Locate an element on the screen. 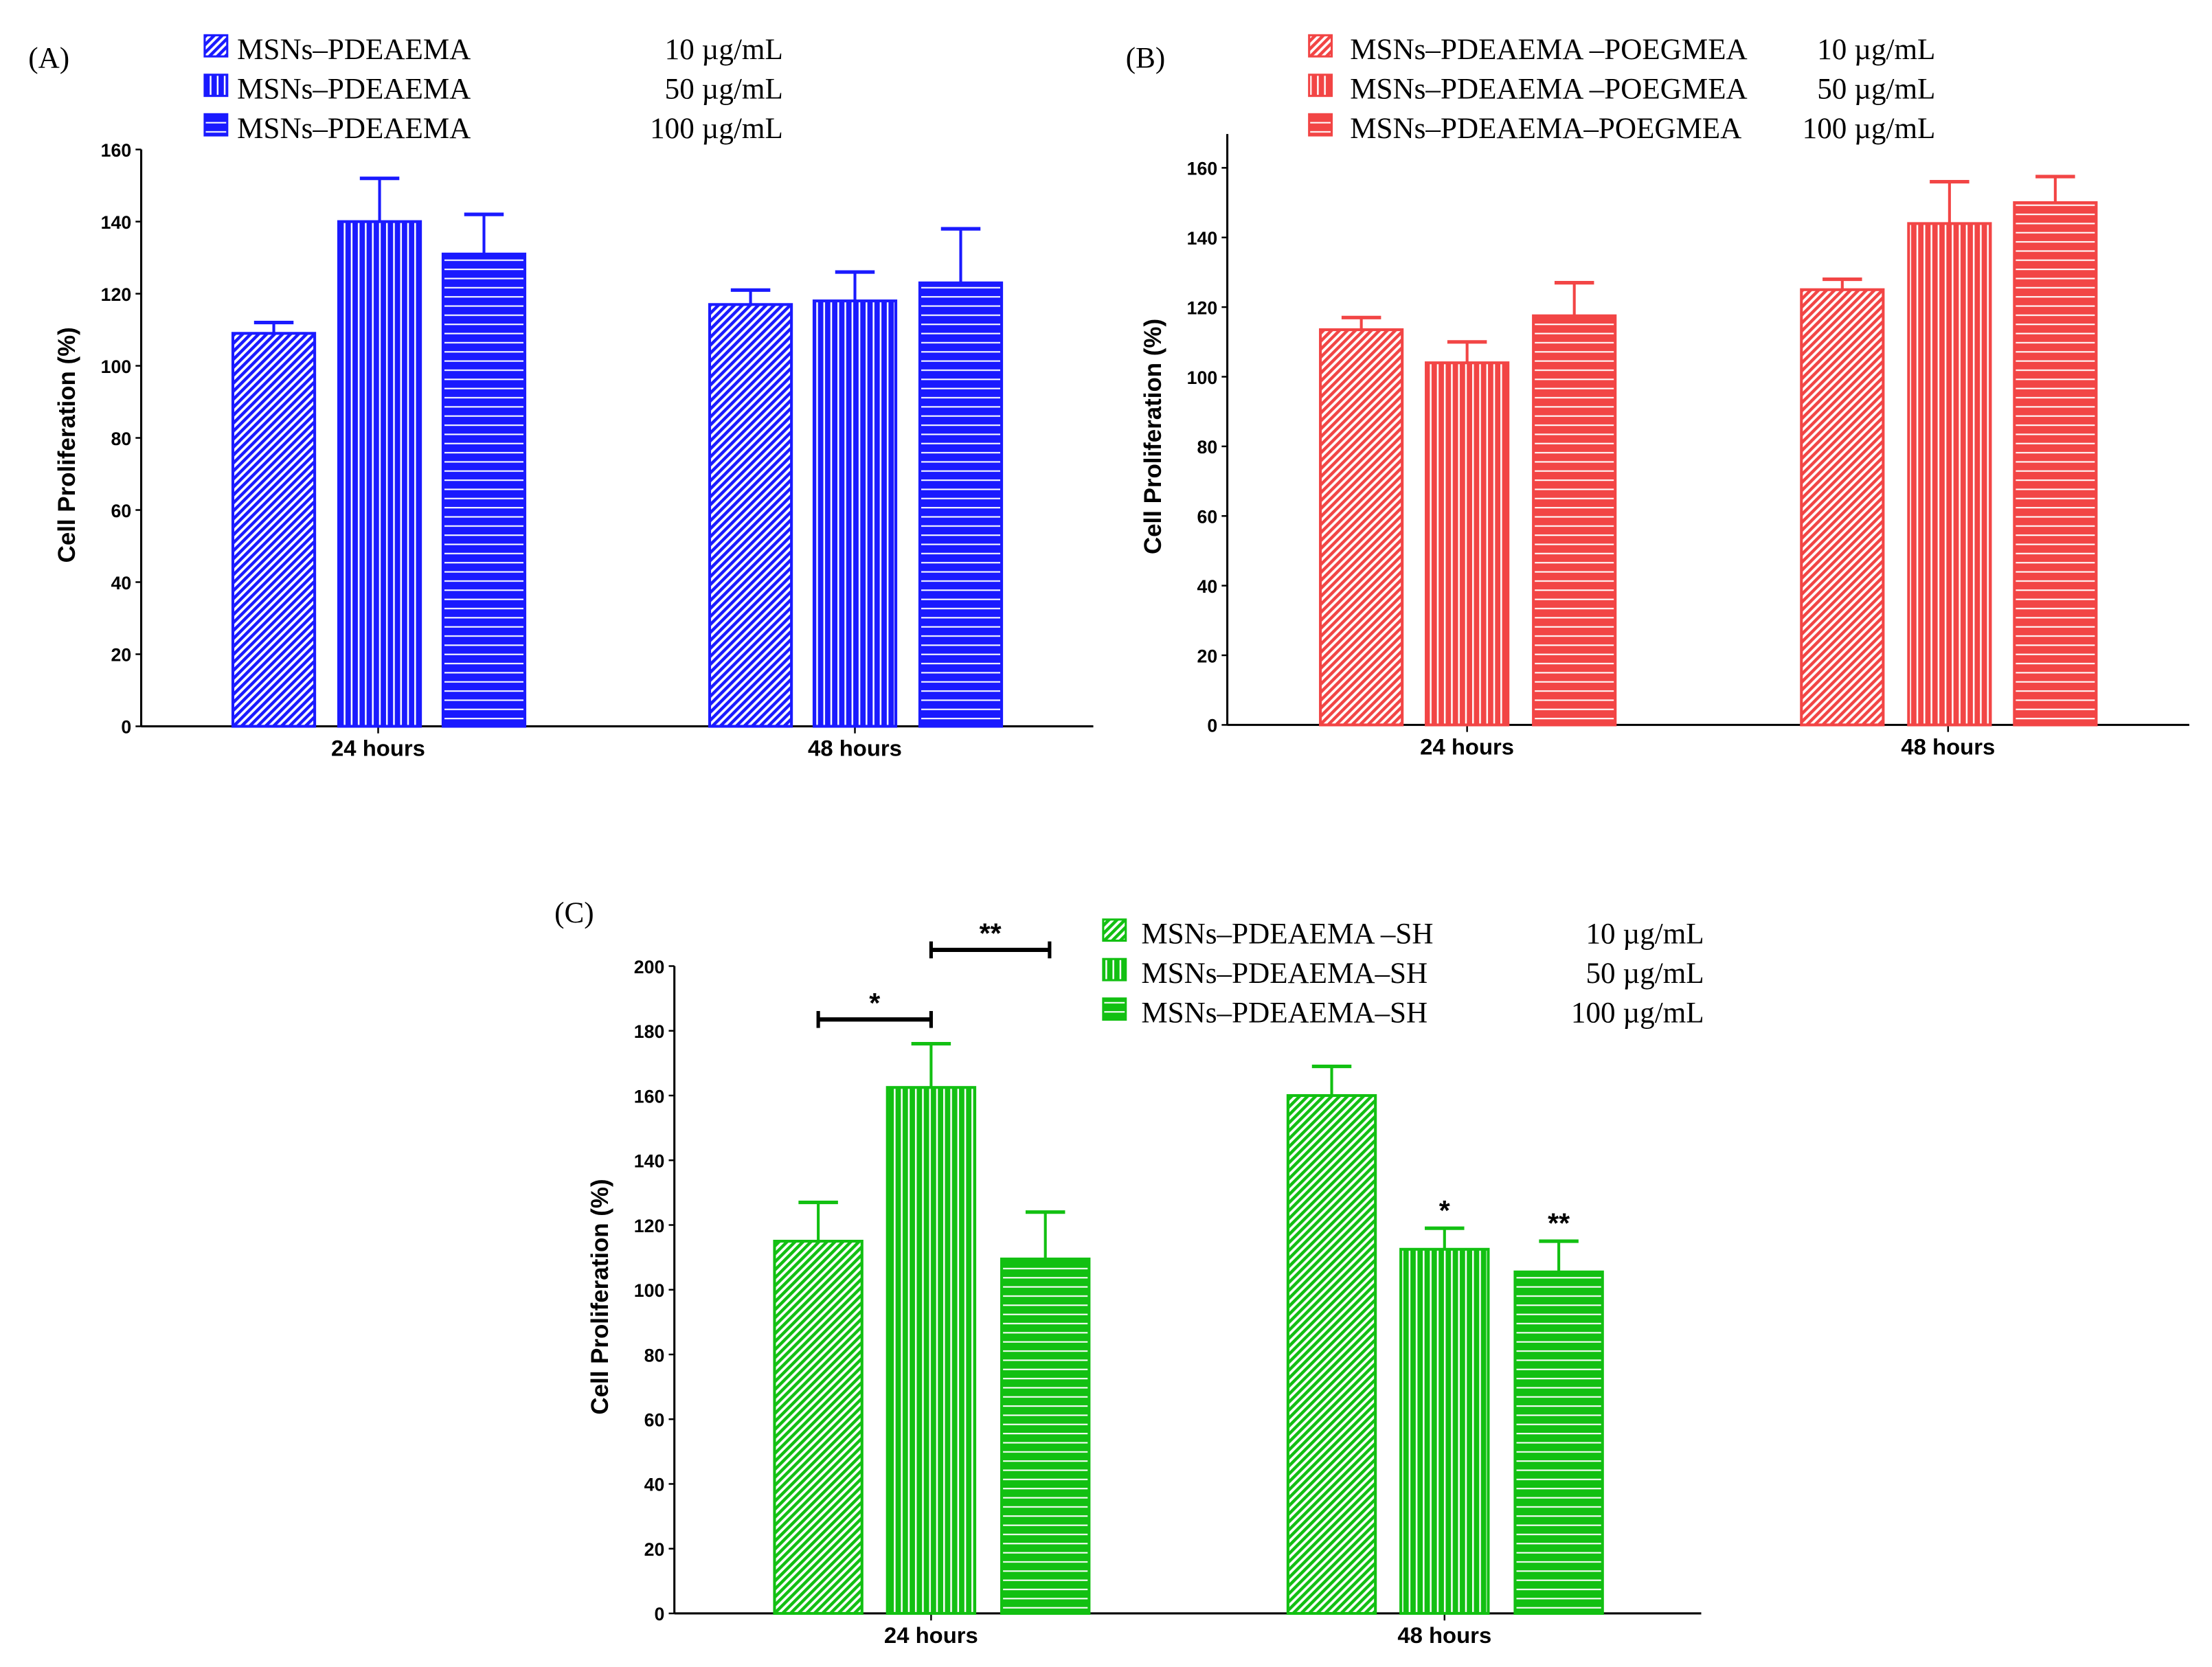 The width and height of the screenshot is (2212, 1667). panel-label: (B) is located at coordinates (1145, 59).